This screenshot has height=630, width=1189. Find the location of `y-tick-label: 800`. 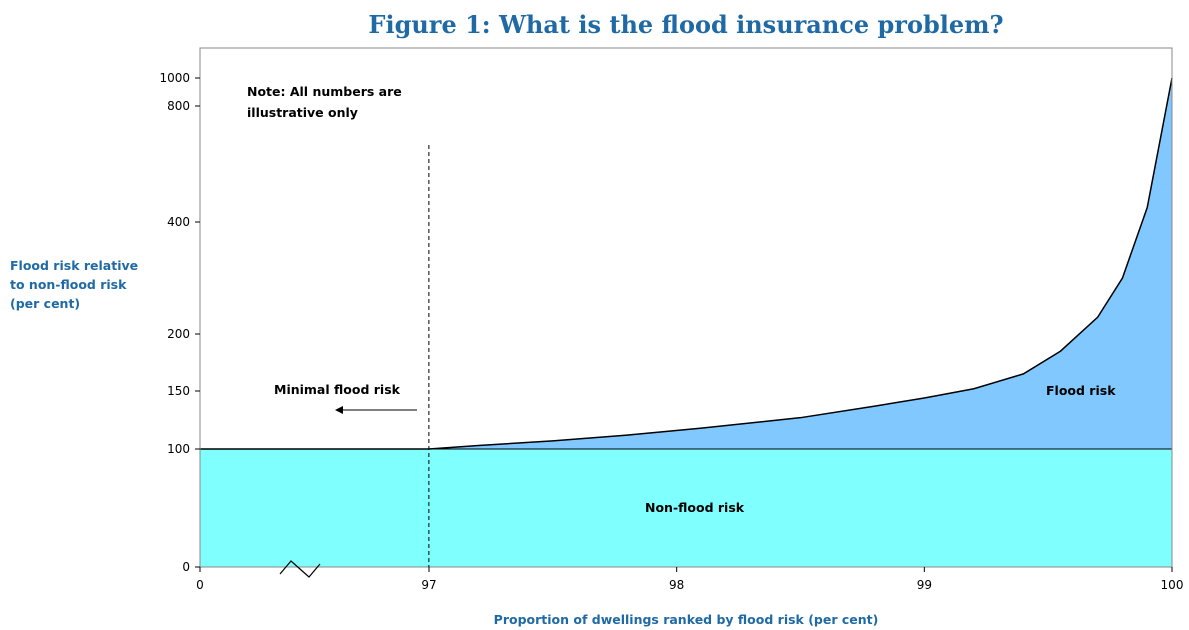

y-tick-label: 800 is located at coordinates (178, 106).